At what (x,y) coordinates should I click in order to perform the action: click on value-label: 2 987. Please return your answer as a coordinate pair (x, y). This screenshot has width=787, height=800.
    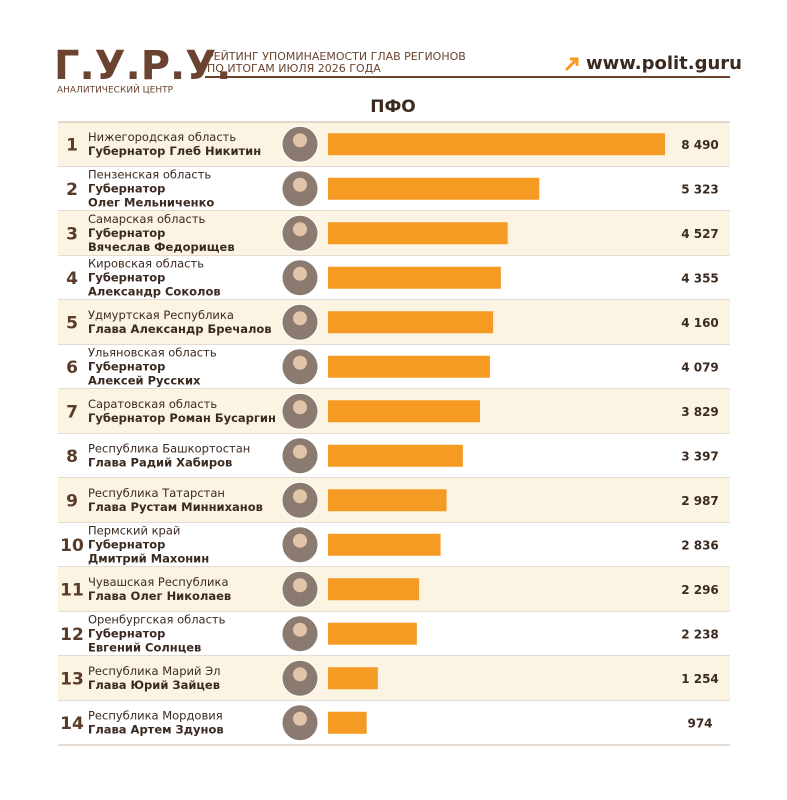
    Looking at the image, I should click on (700, 501).